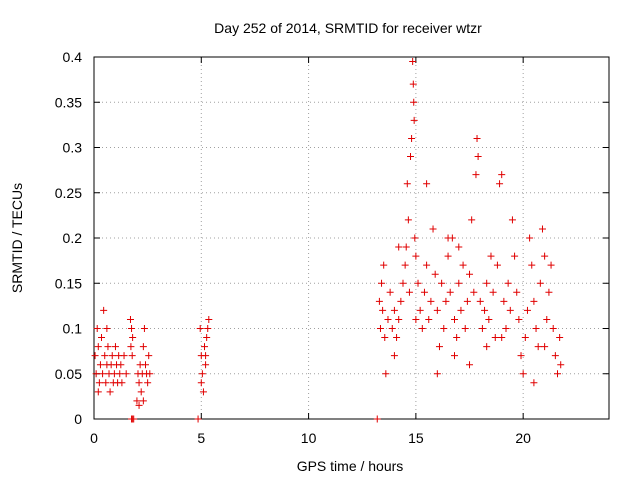  What do you see at coordinates (201, 438) in the screenshot?
I see `x-tick-label: 5` at bounding box center [201, 438].